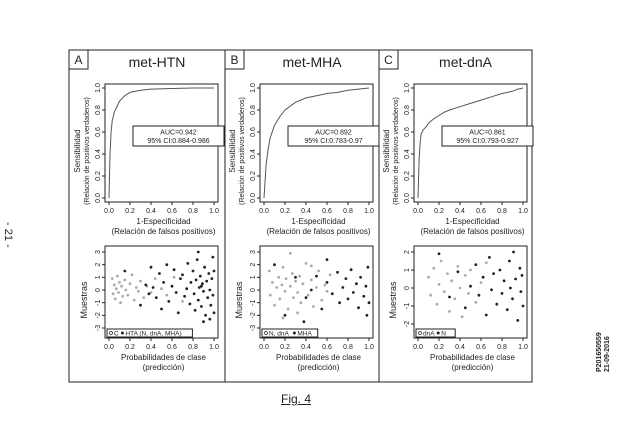  What do you see at coordinates (157, 62) in the screenshot?
I see `panel-title: met-HTN` at bounding box center [157, 62].